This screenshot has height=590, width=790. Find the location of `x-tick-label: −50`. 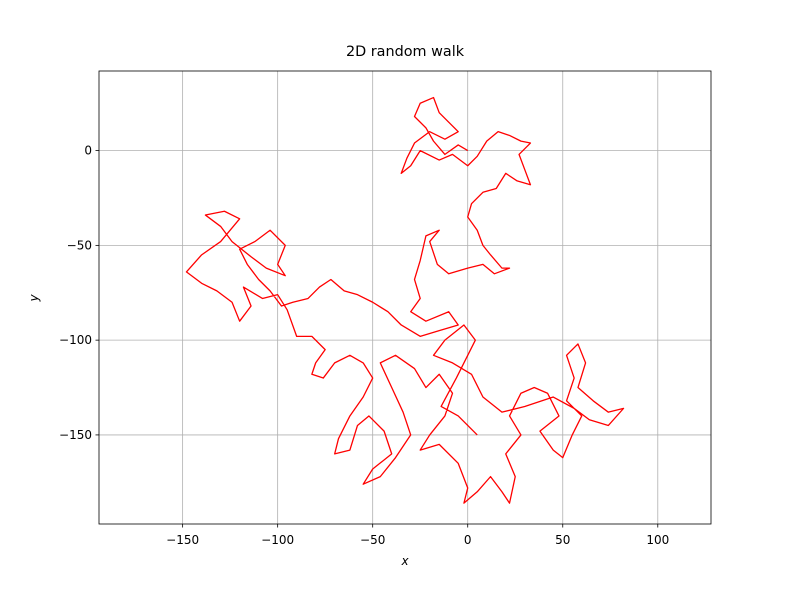

x-tick-label: −50 is located at coordinates (372, 540).